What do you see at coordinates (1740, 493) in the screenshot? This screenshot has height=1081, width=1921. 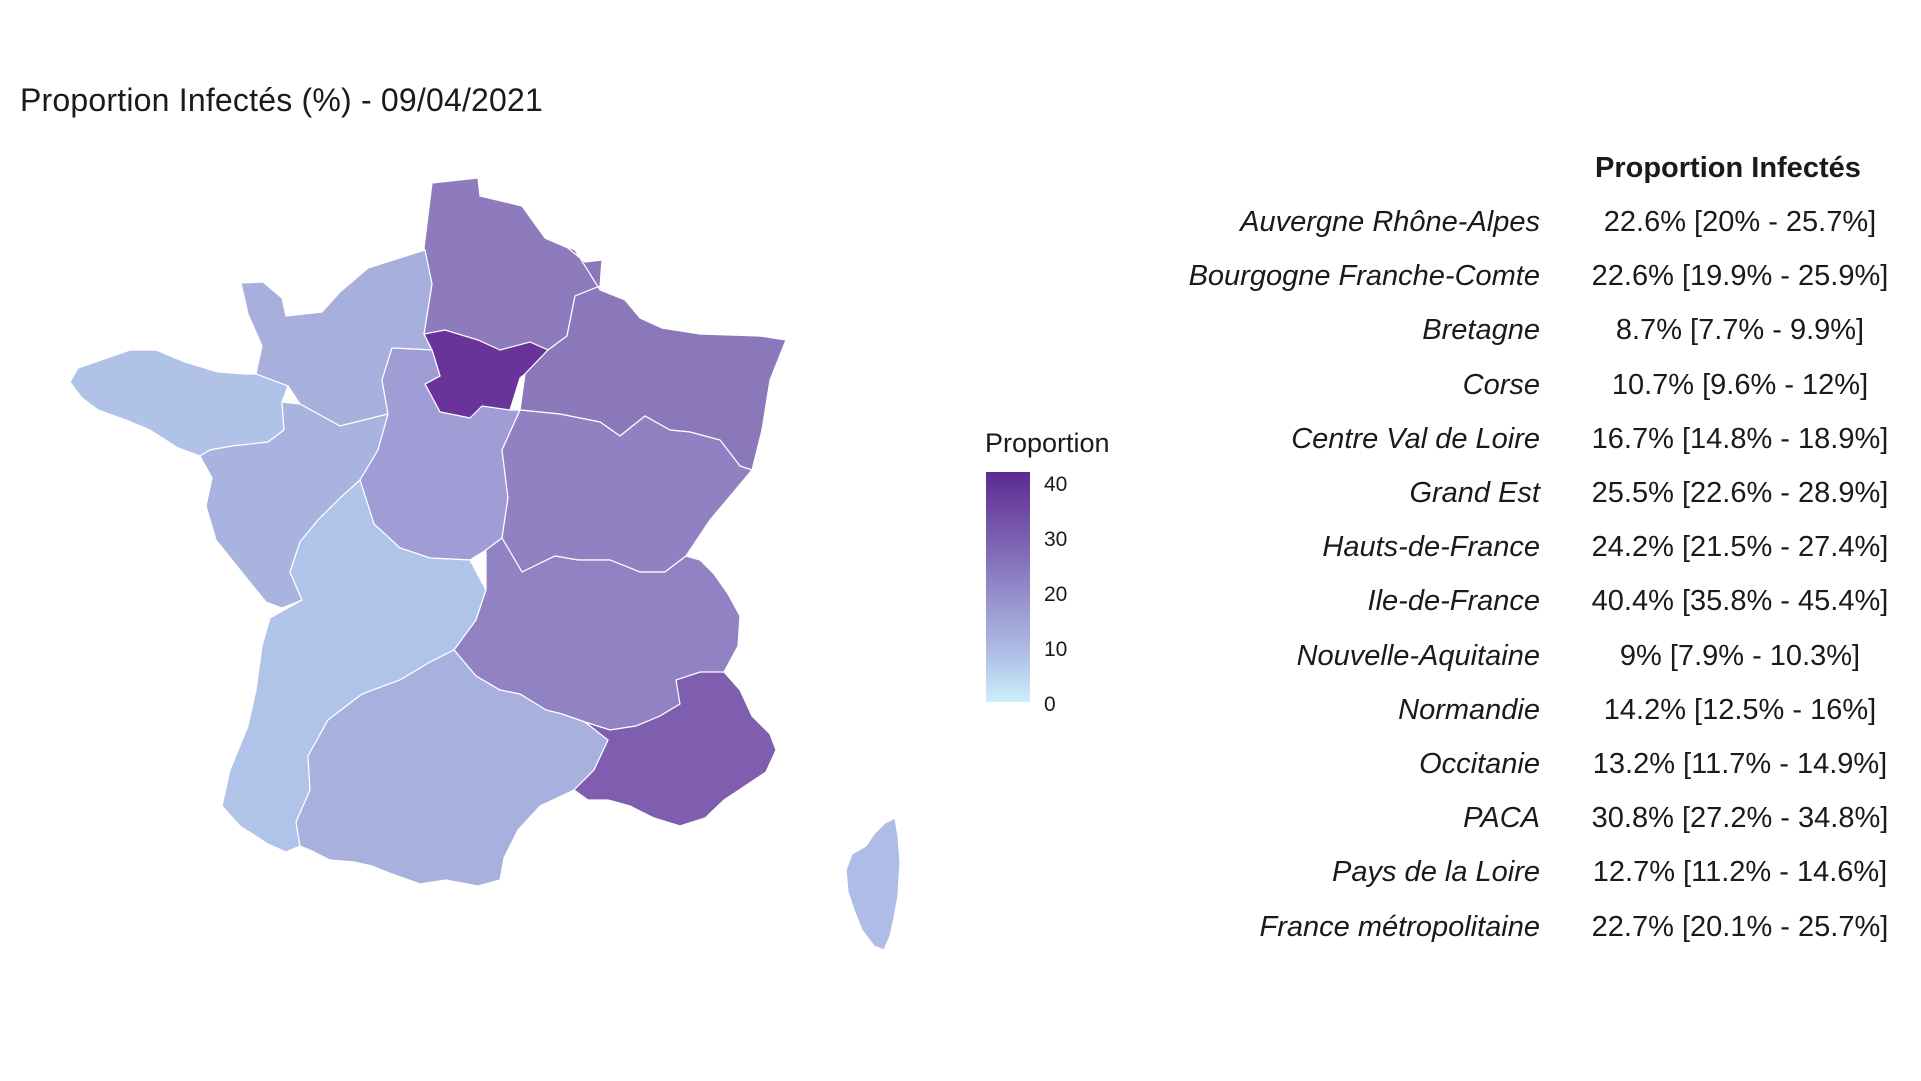 I see `row-proportion-value: 25.5% [22.6% - 28.9%]` at bounding box center [1740, 493].